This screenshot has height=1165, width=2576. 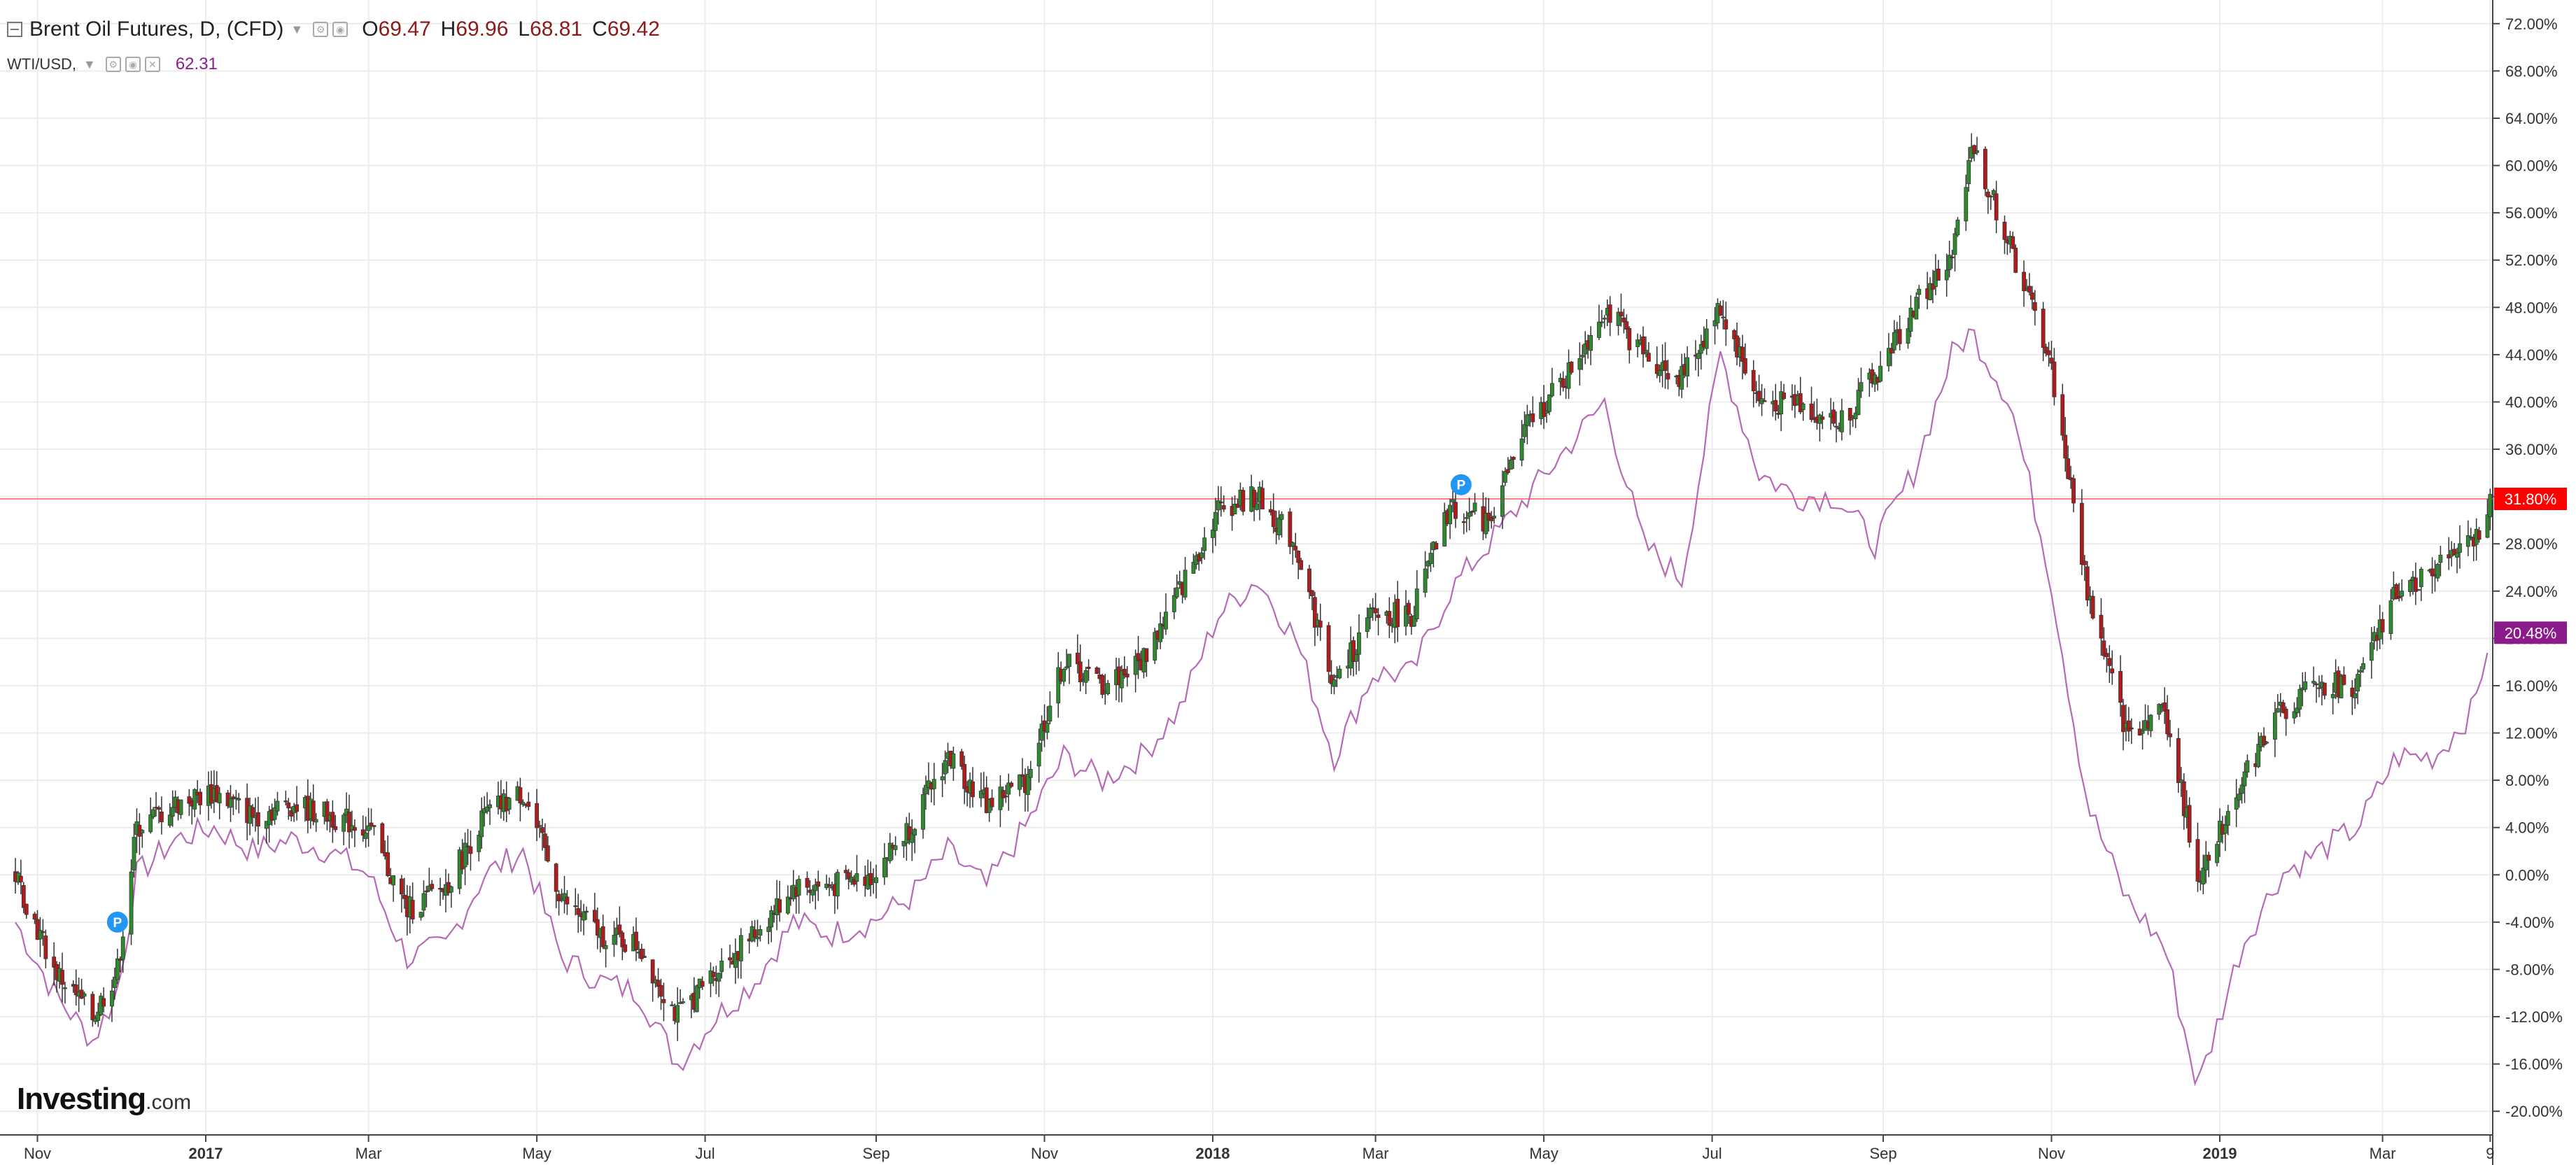 What do you see at coordinates (14, 30) in the screenshot?
I see `collapse-icon` at bounding box center [14, 30].